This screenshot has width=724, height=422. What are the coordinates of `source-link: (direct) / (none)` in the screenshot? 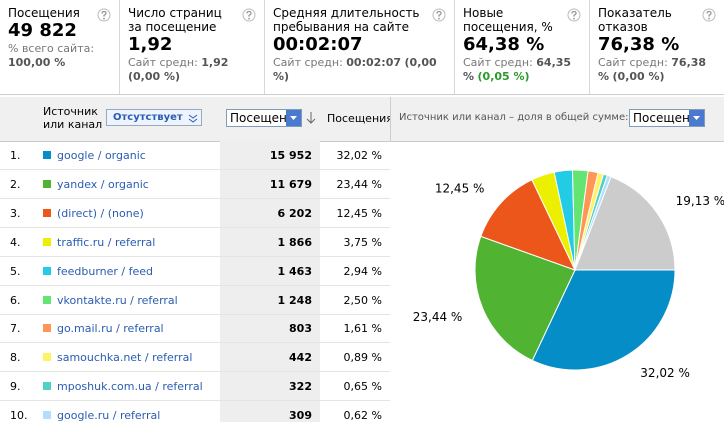 It's located at (100, 213).